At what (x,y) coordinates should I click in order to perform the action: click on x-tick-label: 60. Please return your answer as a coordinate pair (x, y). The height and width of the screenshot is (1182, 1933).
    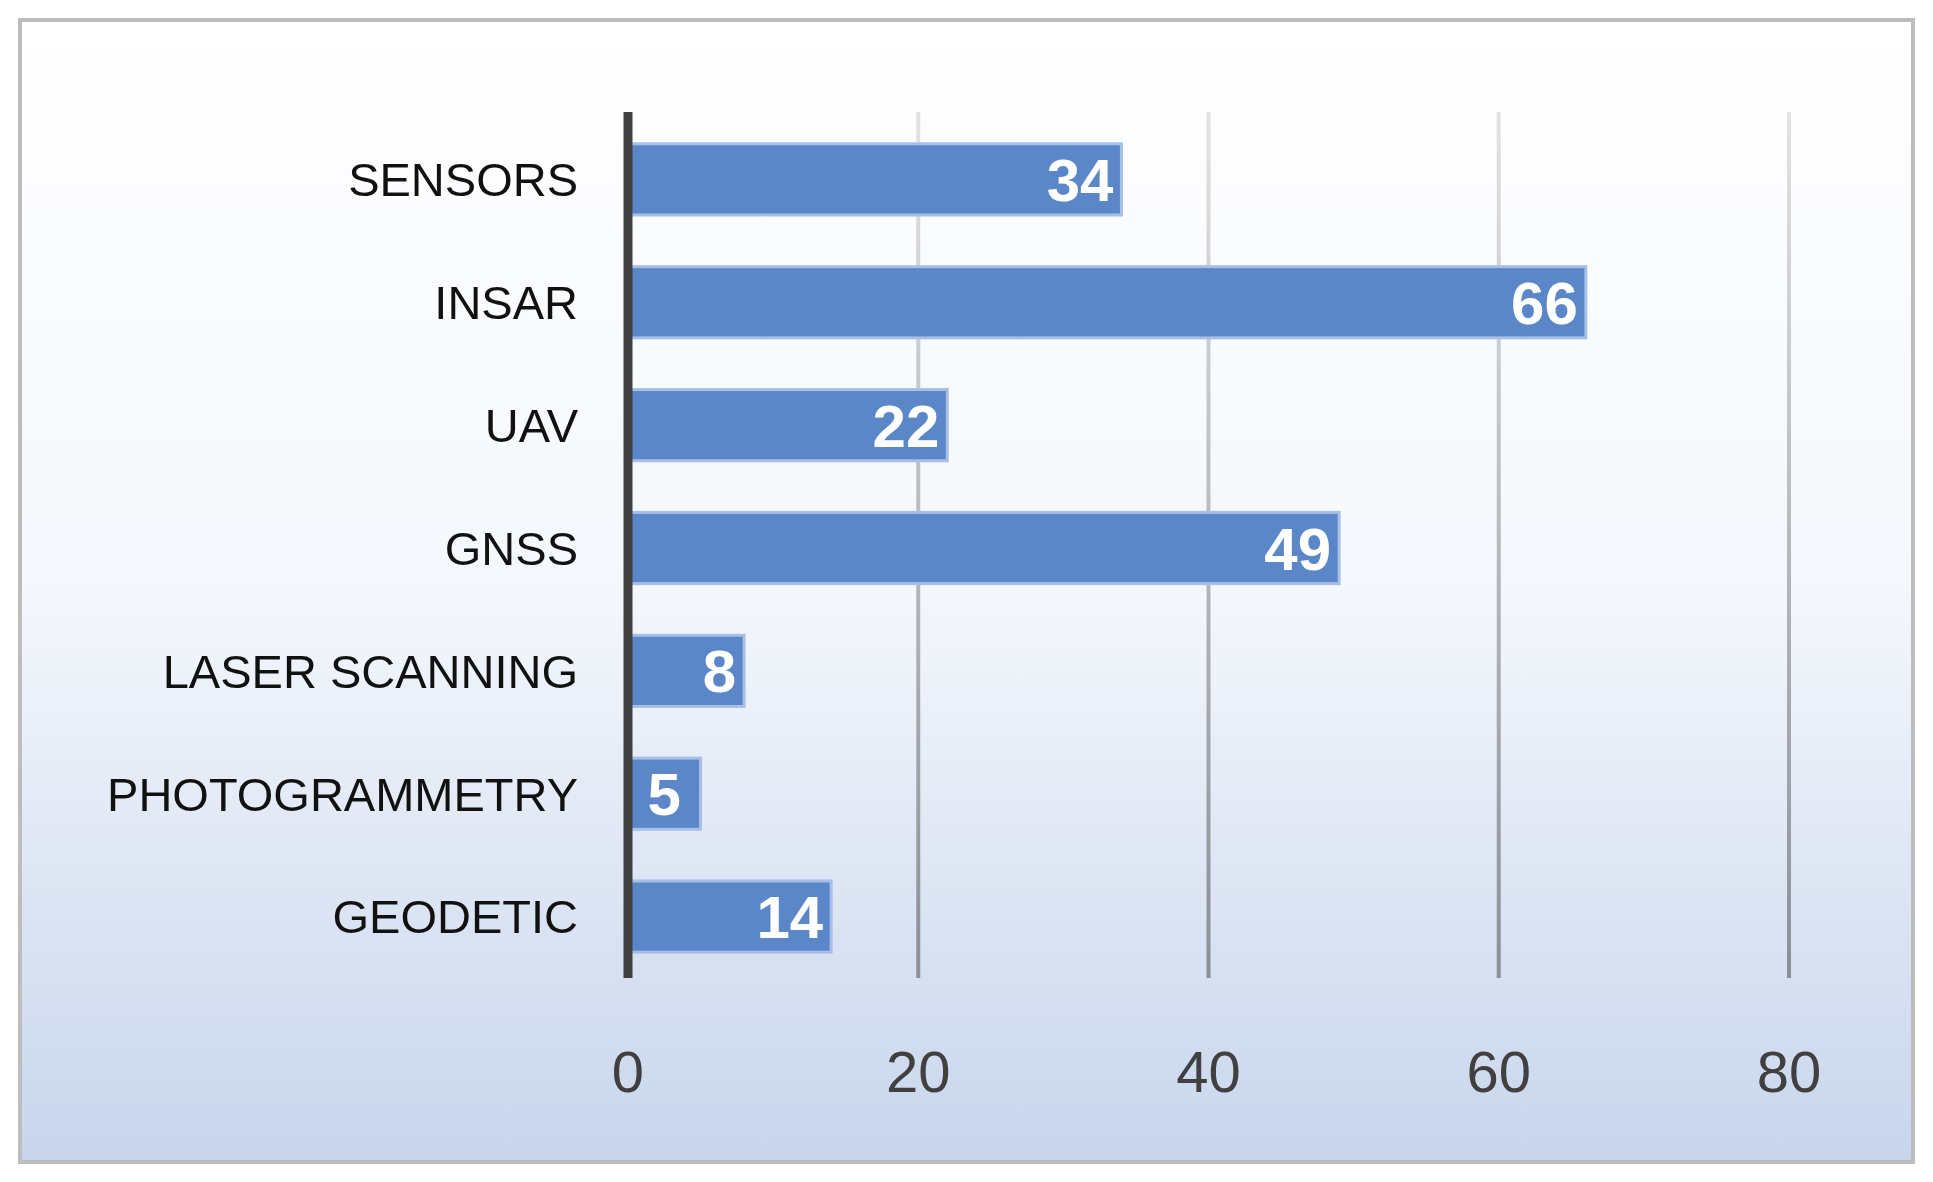
    Looking at the image, I should click on (1499, 1071).